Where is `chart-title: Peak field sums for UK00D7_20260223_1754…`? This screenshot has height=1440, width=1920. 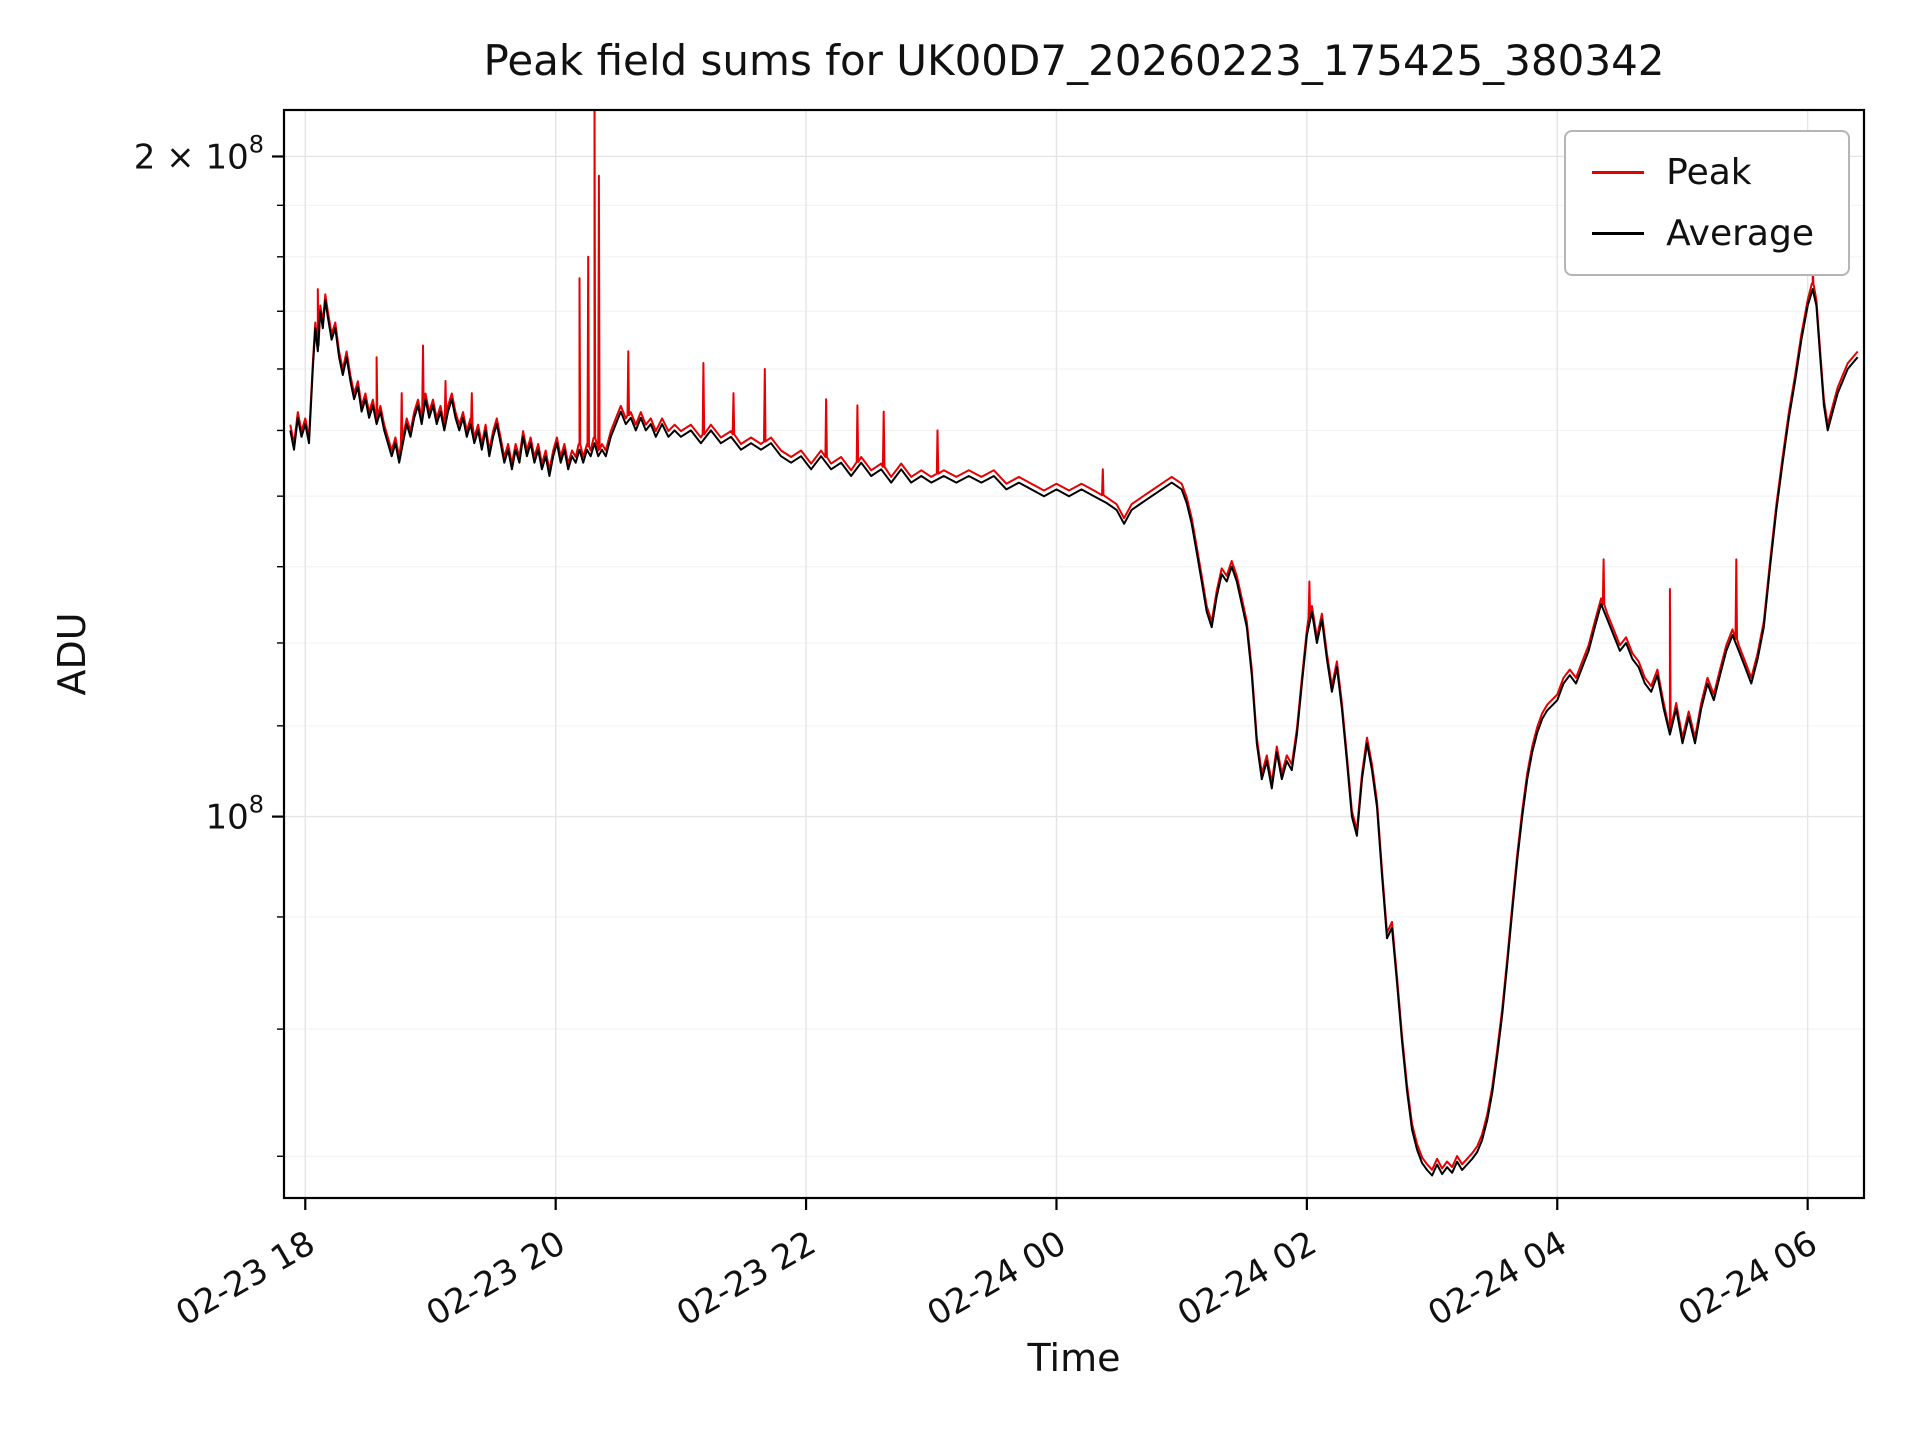 chart-title: Peak field sums for UK00D7_20260223_1754… is located at coordinates (1074, 60).